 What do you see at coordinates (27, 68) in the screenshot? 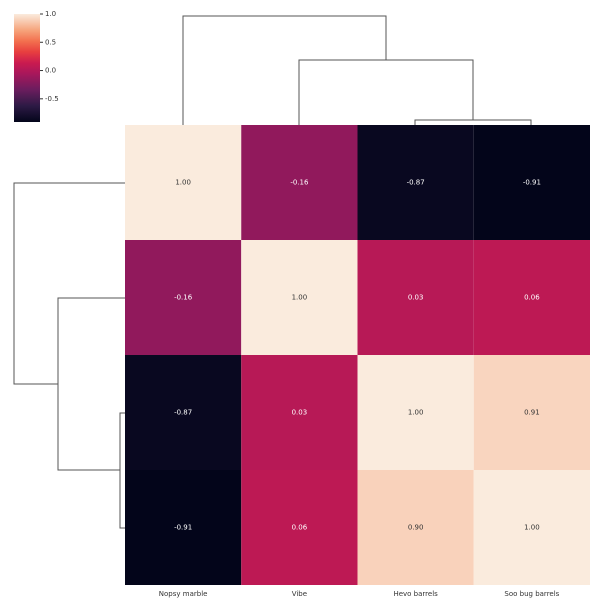
I see `colorbar` at bounding box center [27, 68].